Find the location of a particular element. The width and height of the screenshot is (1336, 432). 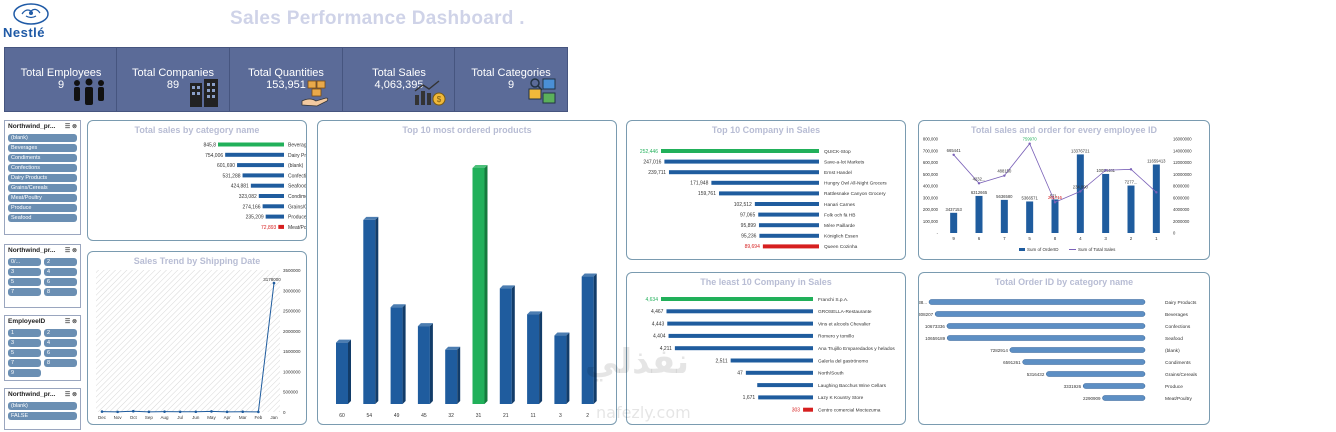

slicer-item: Seafood is located at coordinates (42, 218).